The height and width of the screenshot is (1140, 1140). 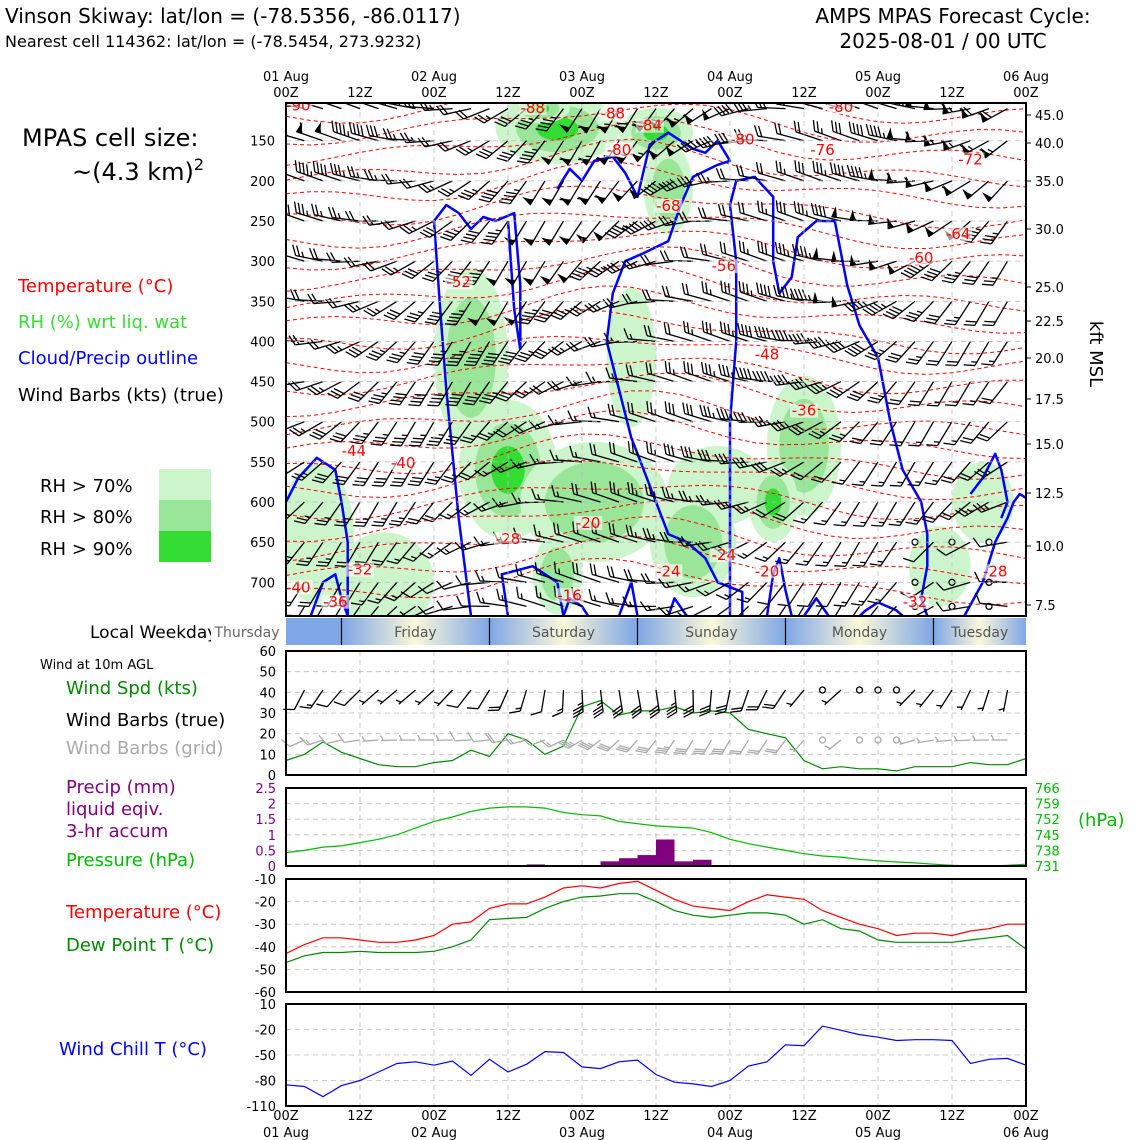 What do you see at coordinates (145, 720) in the screenshot?
I see `wind-barbs-true-label: Wind Barbs (true)` at bounding box center [145, 720].